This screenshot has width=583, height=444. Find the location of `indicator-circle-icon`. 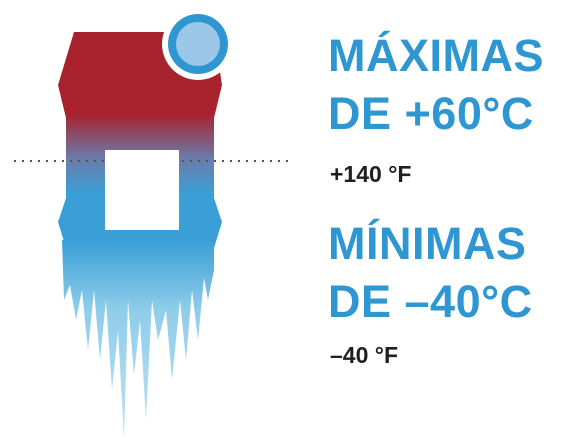

indicator-circle-icon is located at coordinates (198, 44).